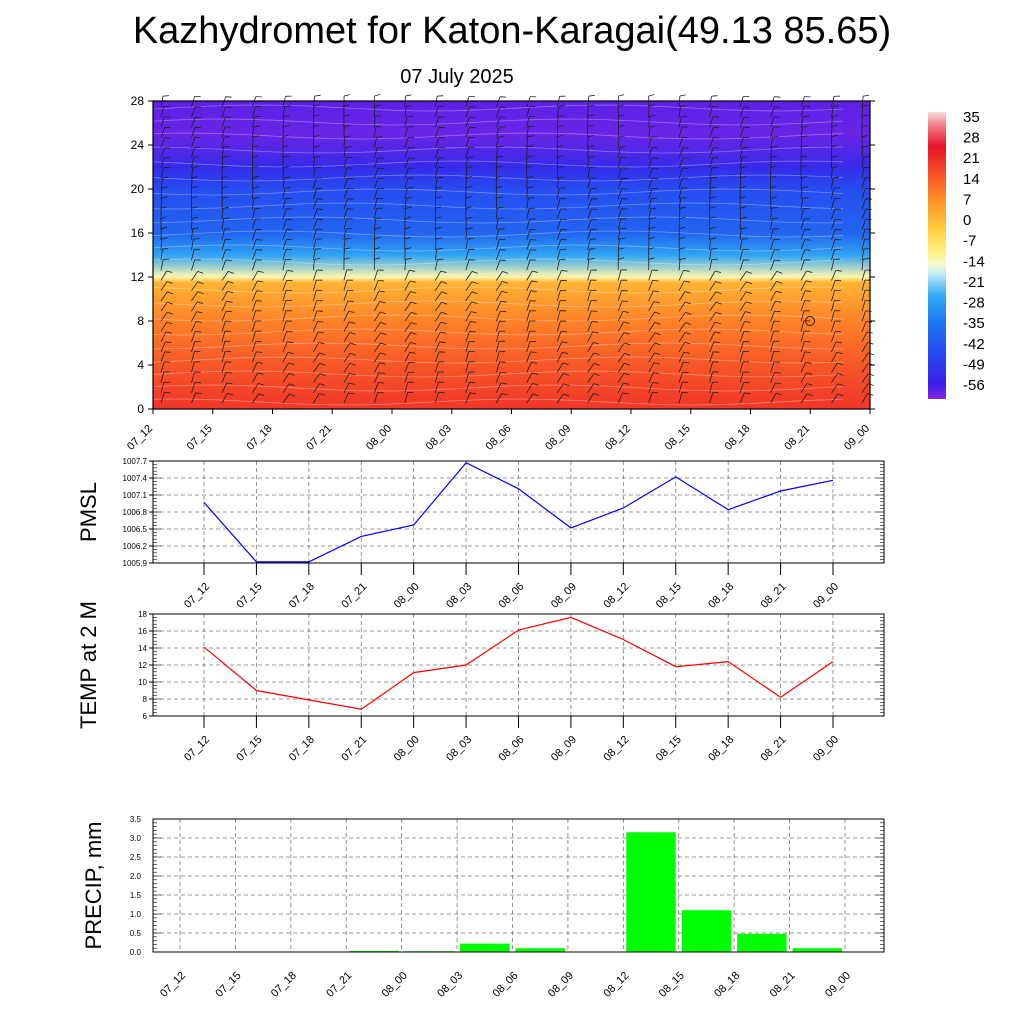  Describe the element at coordinates (826, 596) in the screenshot. I see `x-tick-label: 09_00` at that location.